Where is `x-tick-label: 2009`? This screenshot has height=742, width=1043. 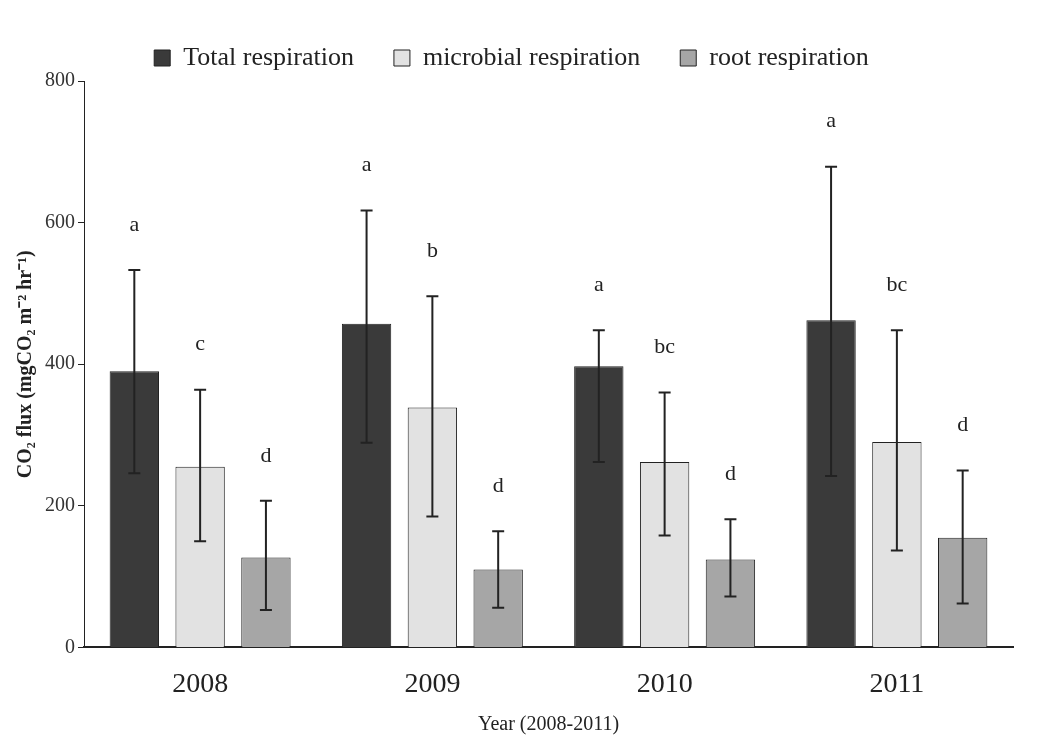 x-tick-label: 2009 is located at coordinates (432, 682).